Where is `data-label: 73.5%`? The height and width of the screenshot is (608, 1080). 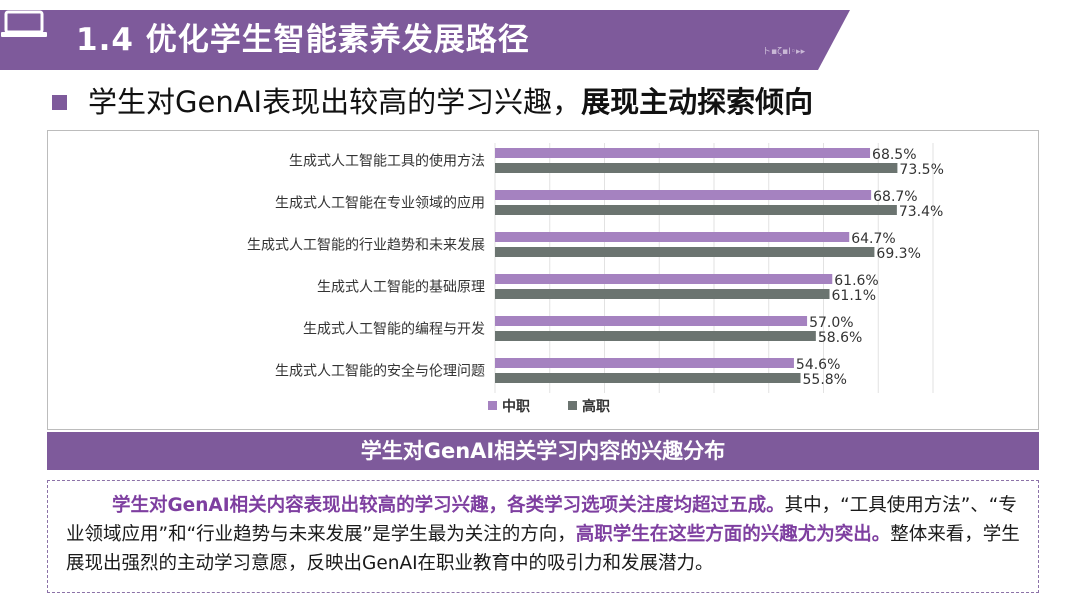 data-label: 73.5% is located at coordinates (921, 170).